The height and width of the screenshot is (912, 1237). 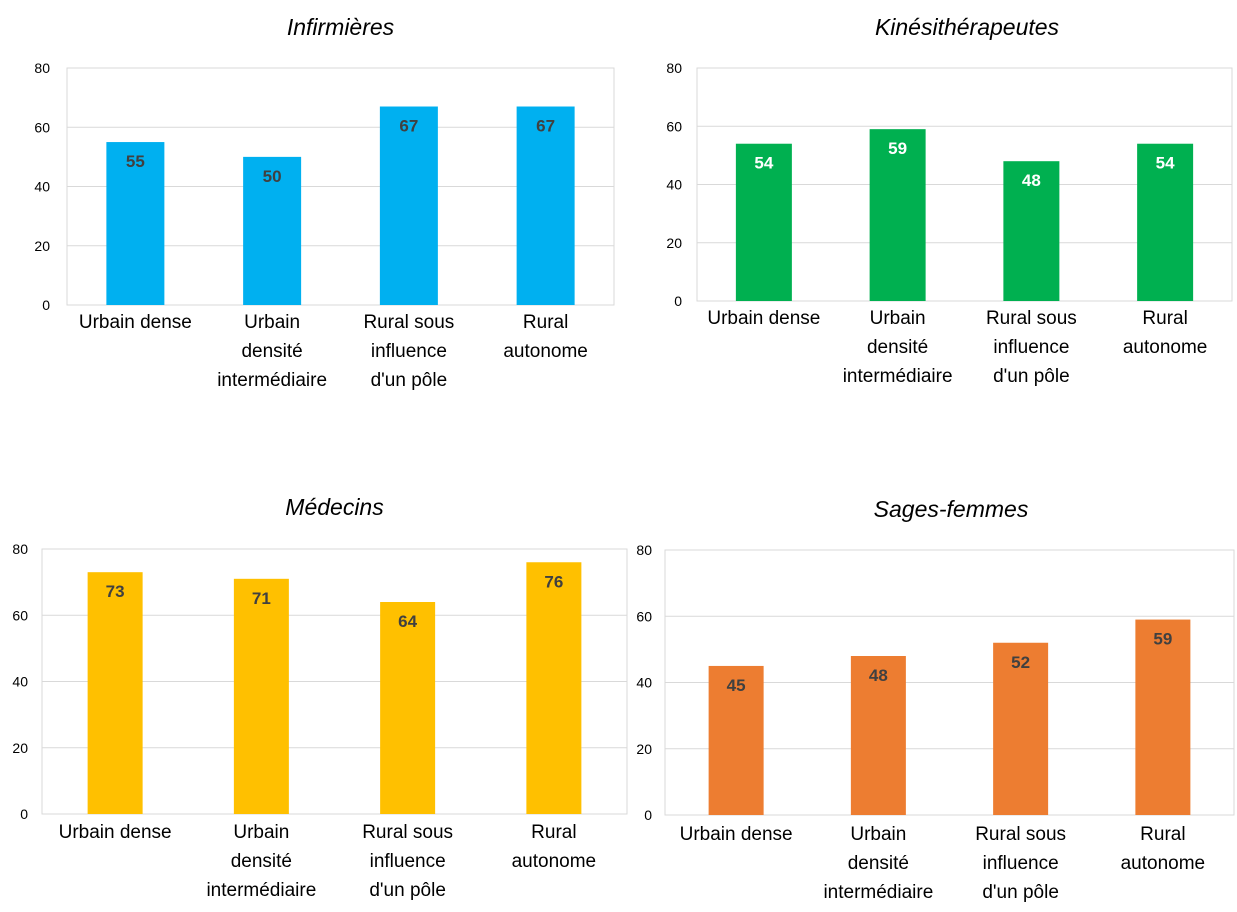 What do you see at coordinates (967, 27) in the screenshot?
I see `chart-title-kinesitherapeutes: Kinésithérapeutes` at bounding box center [967, 27].